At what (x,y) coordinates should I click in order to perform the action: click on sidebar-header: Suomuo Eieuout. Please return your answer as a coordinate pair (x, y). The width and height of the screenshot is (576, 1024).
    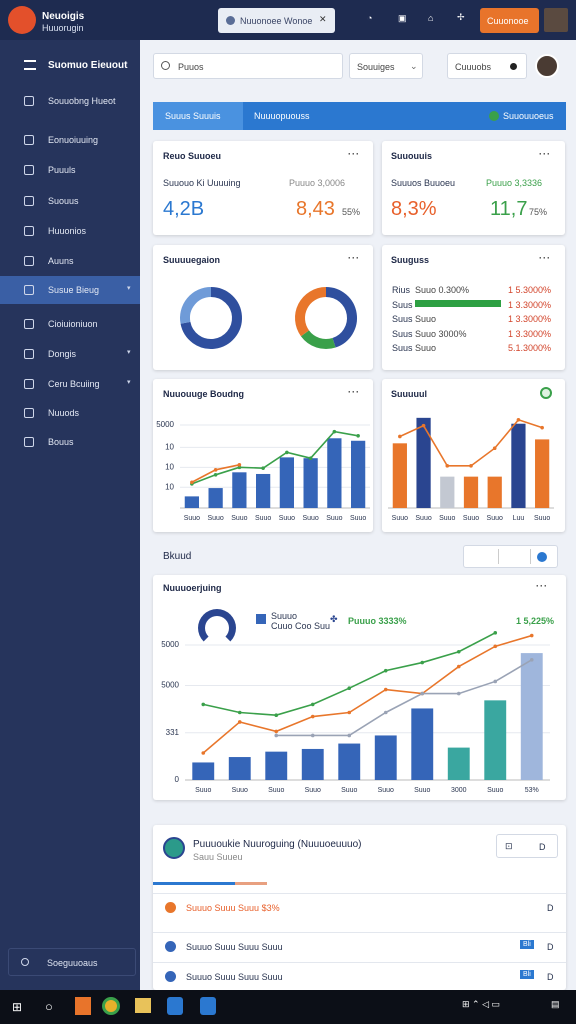
    Looking at the image, I should click on (88, 65).